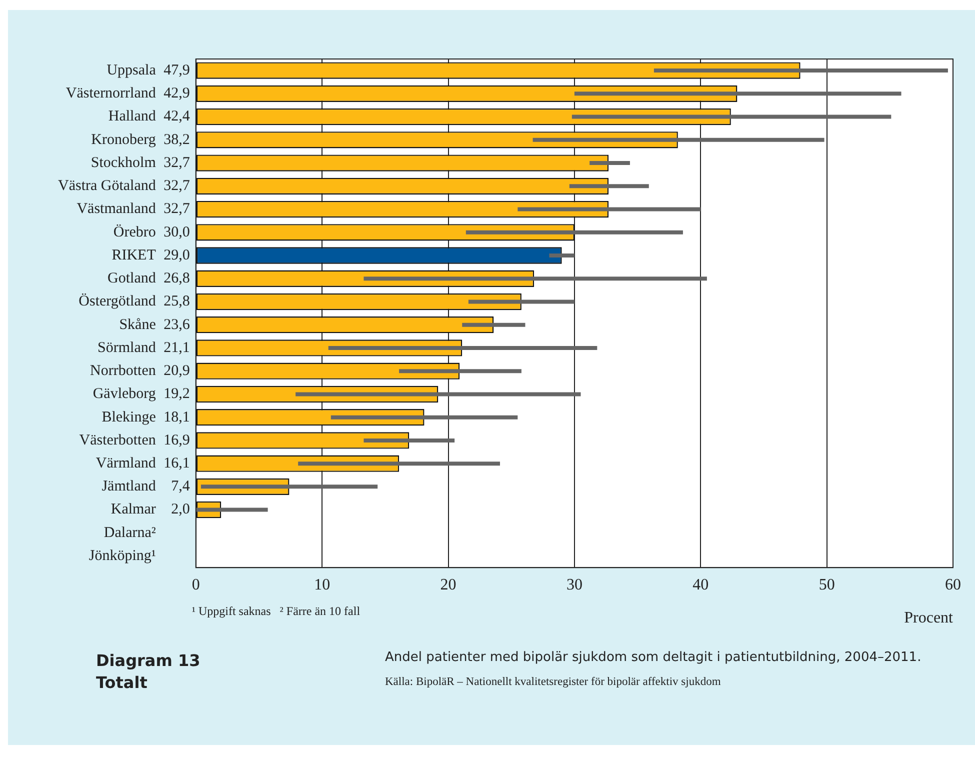  What do you see at coordinates (574, 585) in the screenshot?
I see `x-tick-label: 30` at bounding box center [574, 585].